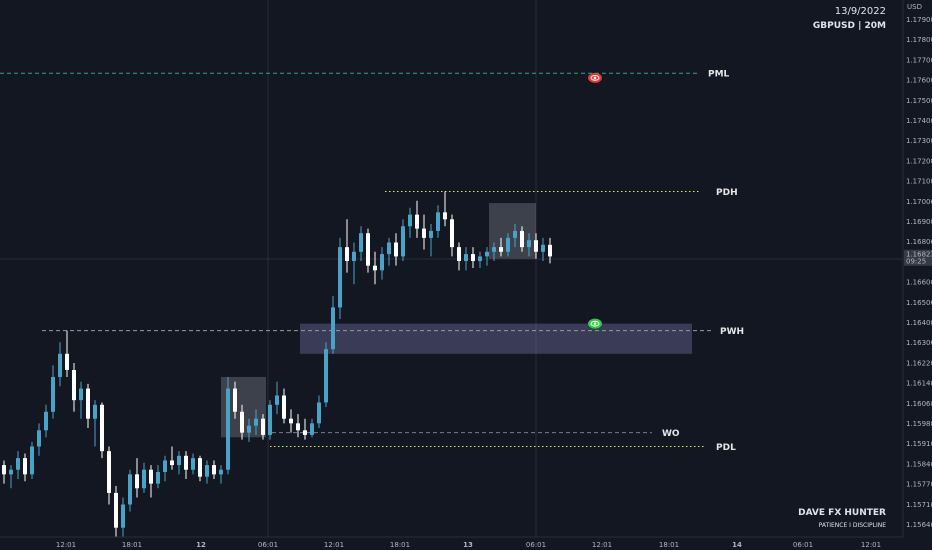 This screenshot has height=550, width=932. What do you see at coordinates (849, 26) in the screenshot?
I see `chart-symbol: GBPUSD | 20M` at bounding box center [849, 26].